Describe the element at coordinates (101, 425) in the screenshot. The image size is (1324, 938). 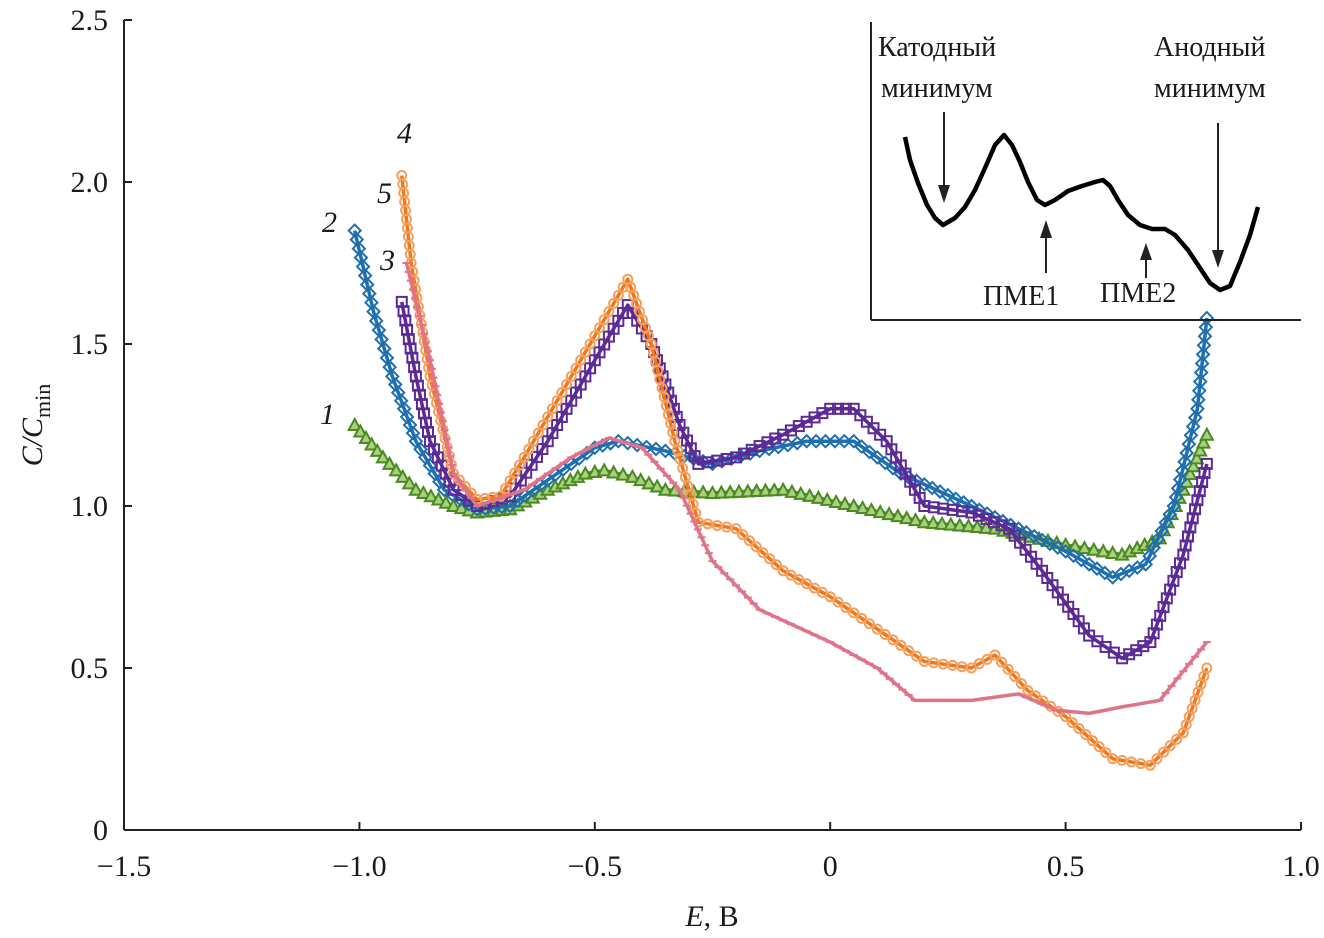
I see `y-ticks: 0 0.5 1.0 1.5 2.0 2.5` at that location.